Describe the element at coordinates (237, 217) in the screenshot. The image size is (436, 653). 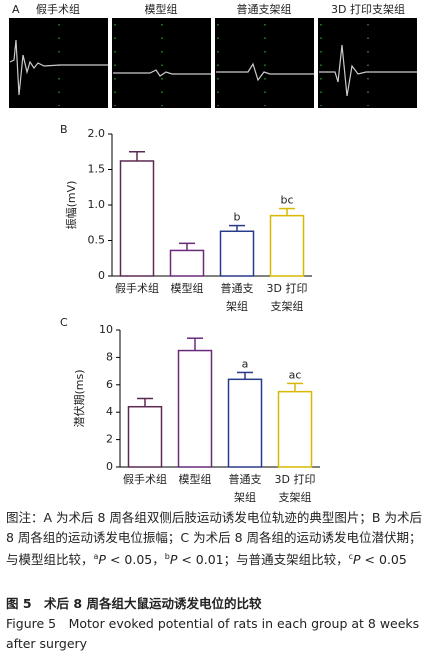
I see `annotation: b` at that location.